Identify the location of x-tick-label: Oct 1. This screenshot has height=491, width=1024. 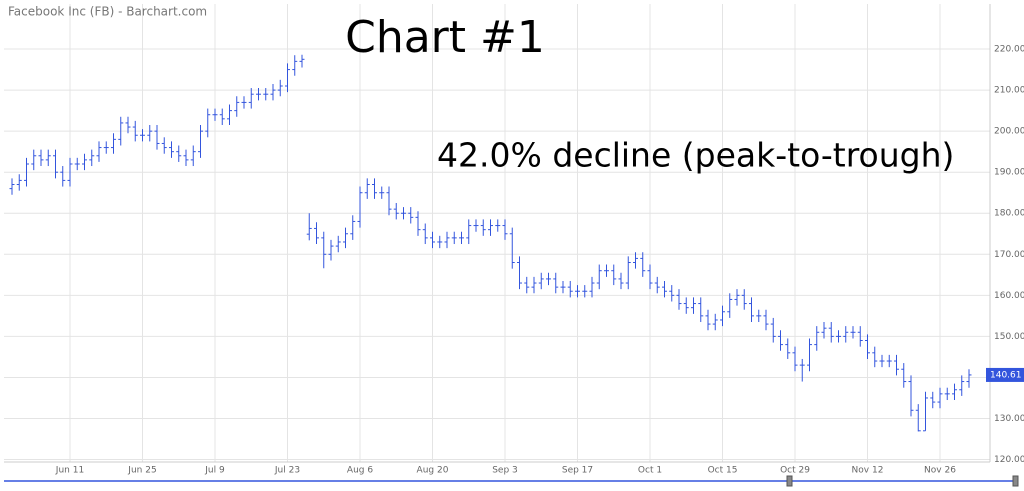
(650, 471).